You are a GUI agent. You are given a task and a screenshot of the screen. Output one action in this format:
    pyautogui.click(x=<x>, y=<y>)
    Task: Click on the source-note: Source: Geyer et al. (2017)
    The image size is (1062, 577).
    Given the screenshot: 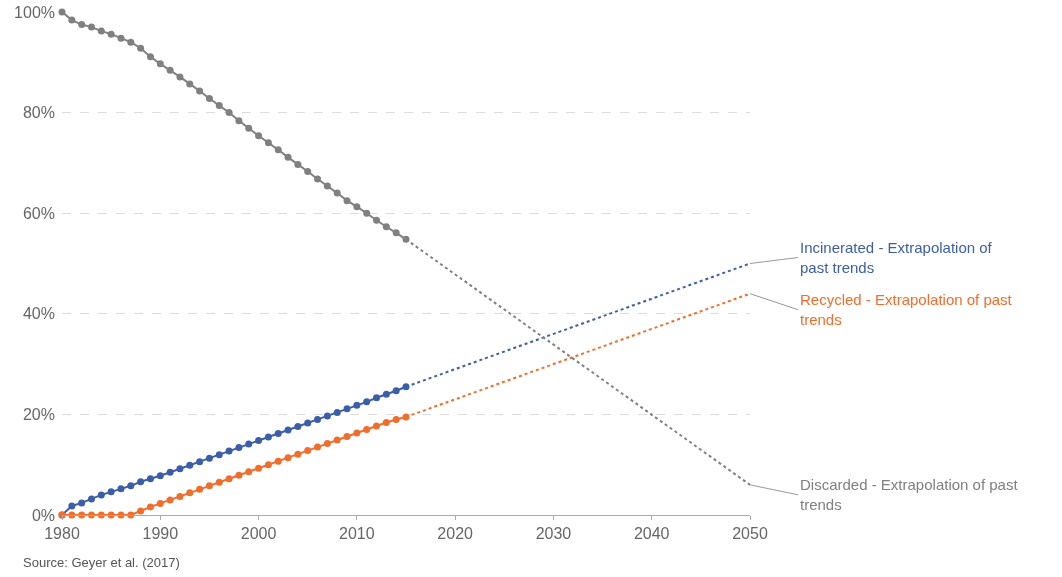 What is the action you would take?
    pyautogui.click(x=101, y=562)
    